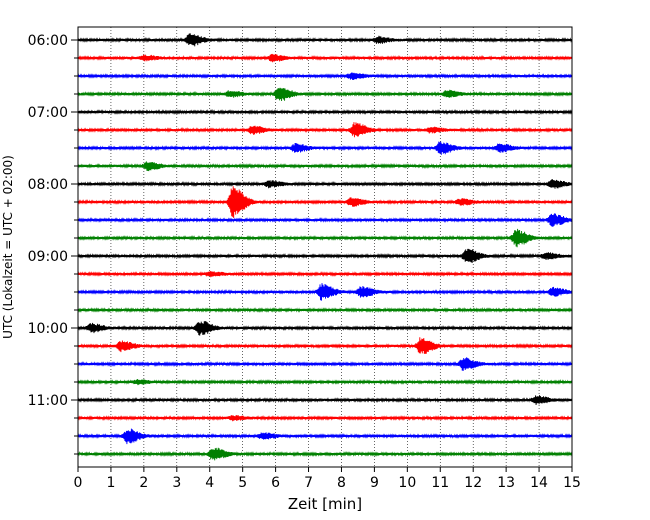  What do you see at coordinates (176, 483) in the screenshot?
I see `x-tick-label: 3` at bounding box center [176, 483].